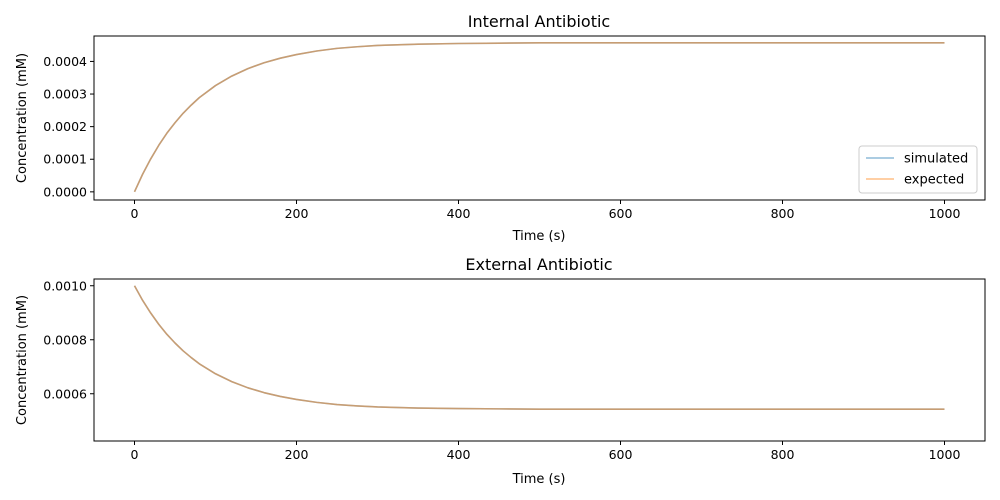  Describe the element at coordinates (918, 169) in the screenshot. I see `legend: simulated expected` at that location.